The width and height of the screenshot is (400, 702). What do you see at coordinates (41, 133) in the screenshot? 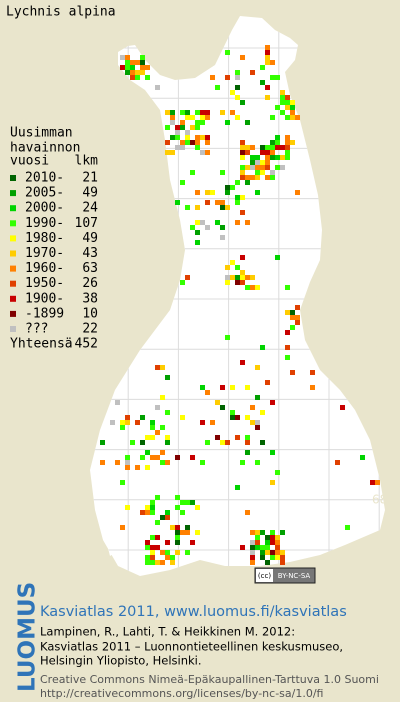
I see `legend-heading: Uusimman` at bounding box center [41, 133].